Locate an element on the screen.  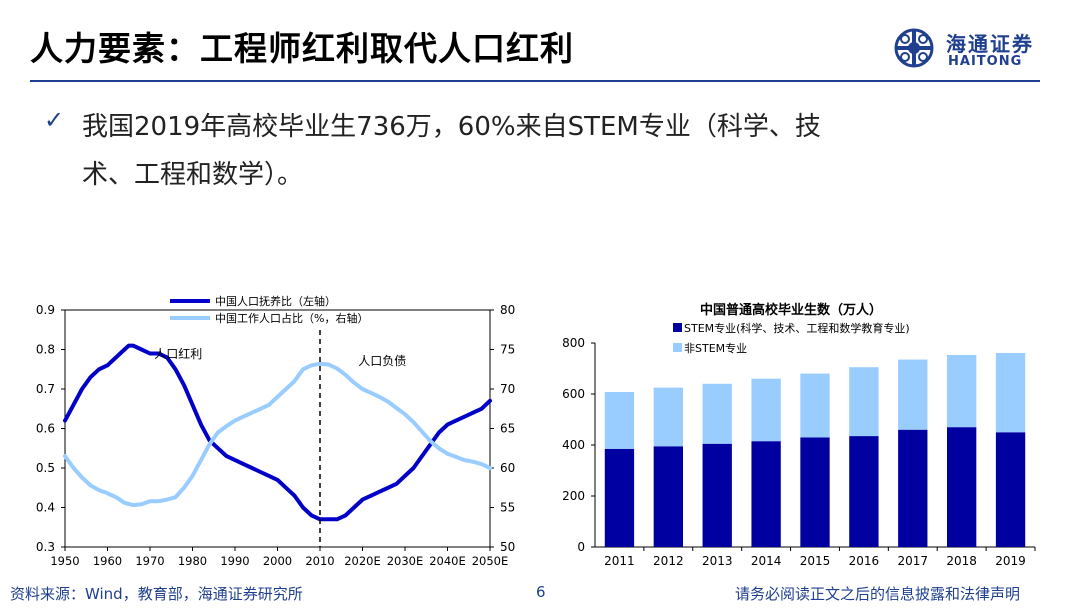
series-working-population is located at coordinates (277, 434).